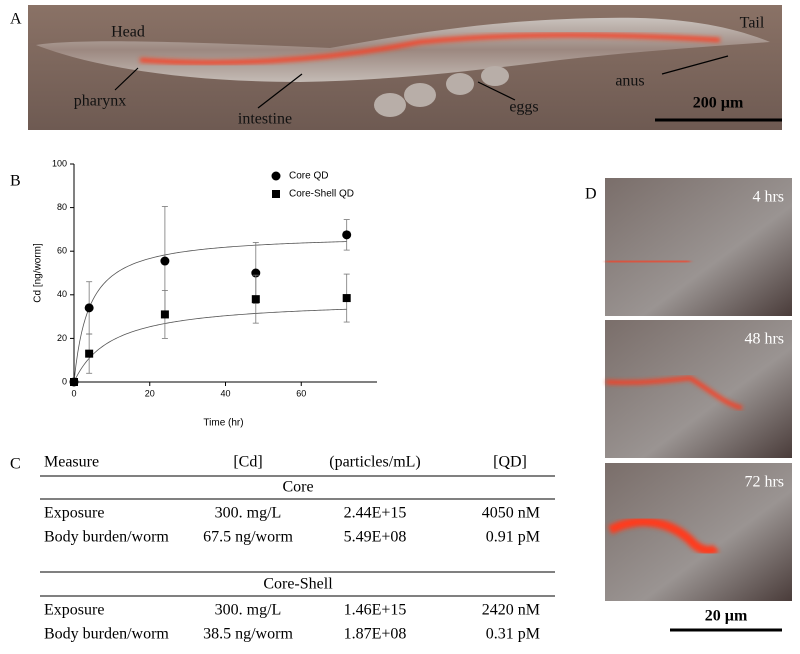 The width and height of the screenshot is (800, 654). What do you see at coordinates (298, 584) in the screenshot?
I see `section-title: Core-Shell` at bounding box center [298, 584].